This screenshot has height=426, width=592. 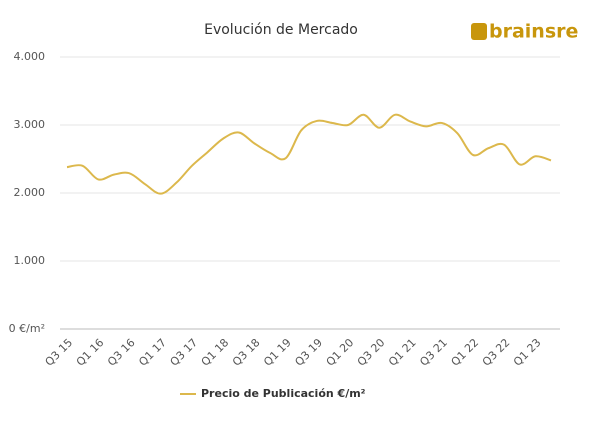 I want to click on x-tick-label: Q1 23, so click(x=527, y=352).